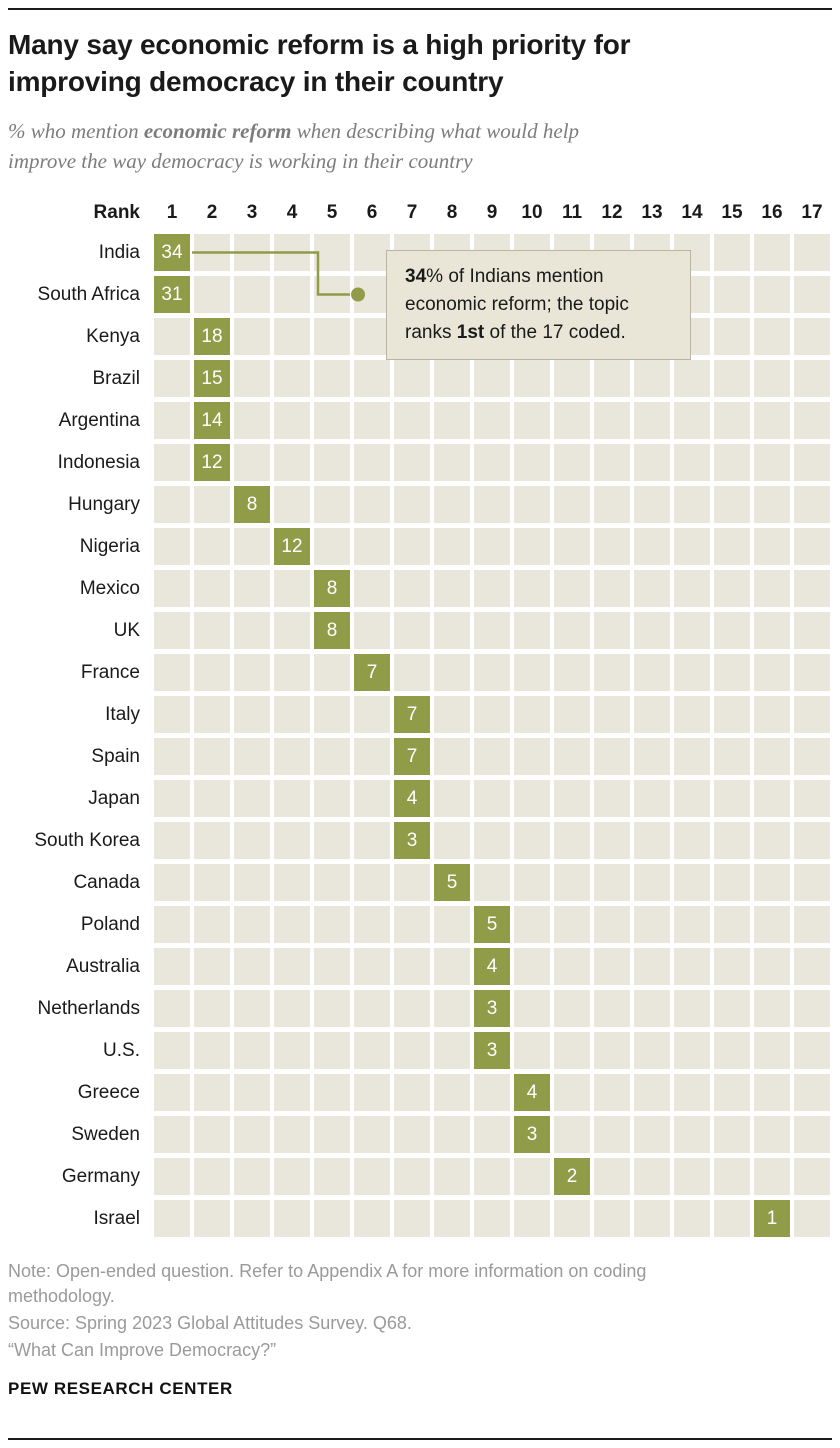 The width and height of the screenshot is (840, 1448). Describe the element at coordinates (292, 212) in the screenshot. I see `rank-column-header: 4` at that location.